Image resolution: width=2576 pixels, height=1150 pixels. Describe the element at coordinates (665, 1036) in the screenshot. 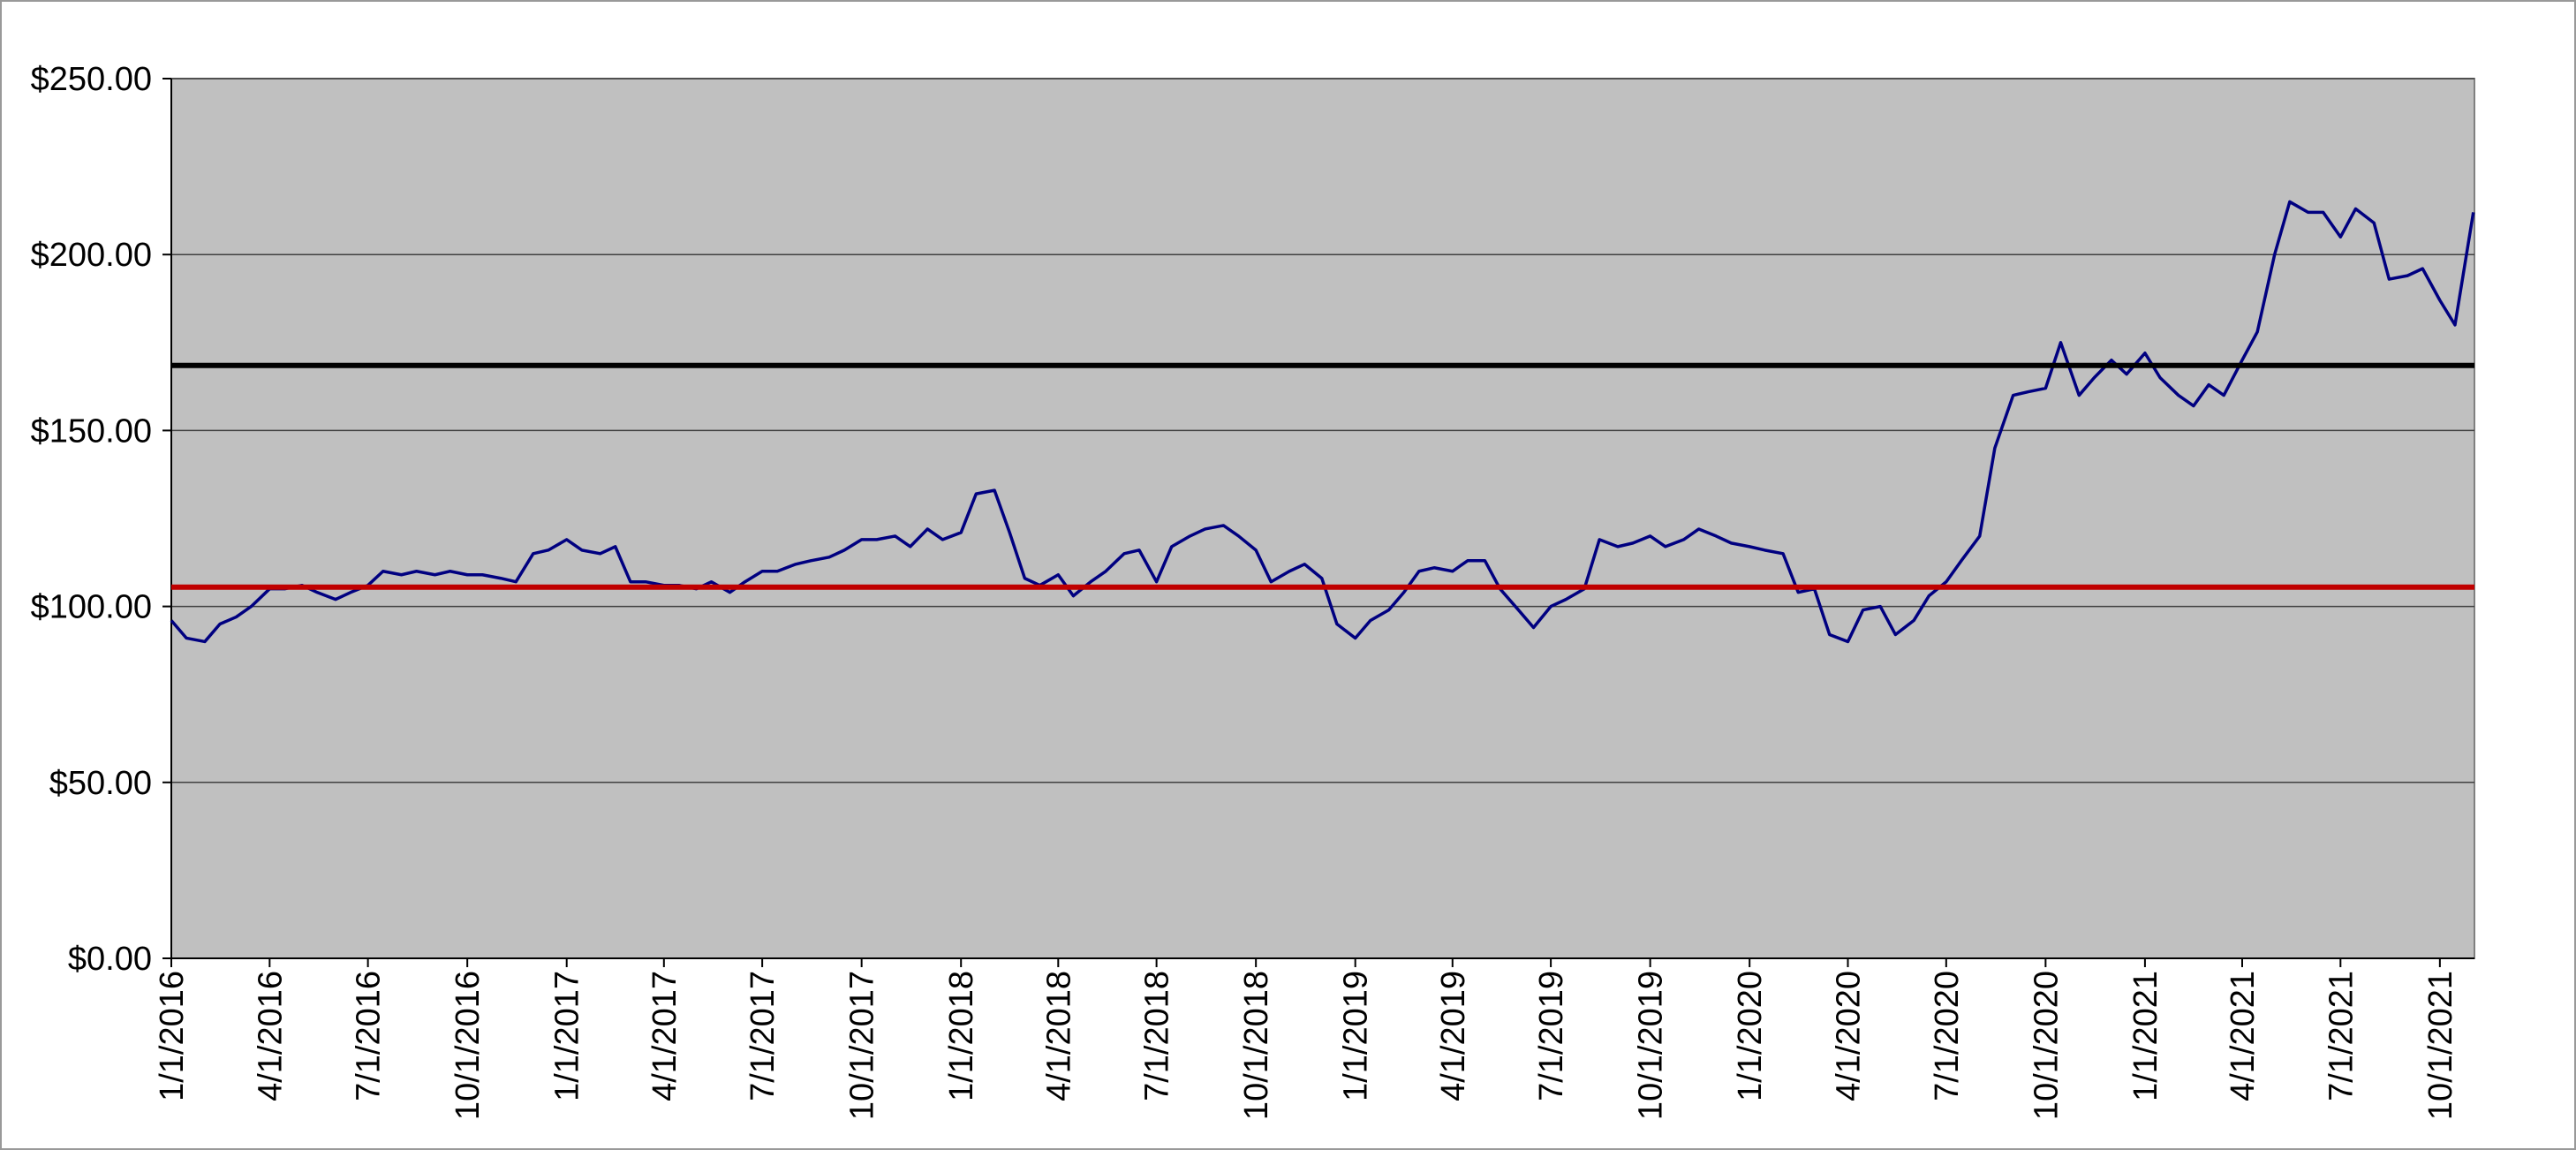

I see `x-tick-label: 4/1/2017` at that location.